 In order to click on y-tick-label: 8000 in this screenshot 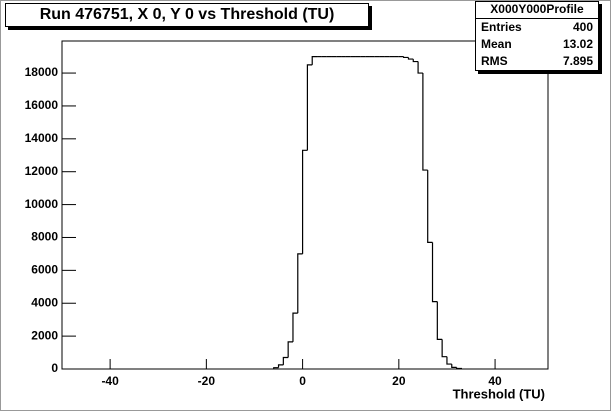, I will do `click(44, 237)`.